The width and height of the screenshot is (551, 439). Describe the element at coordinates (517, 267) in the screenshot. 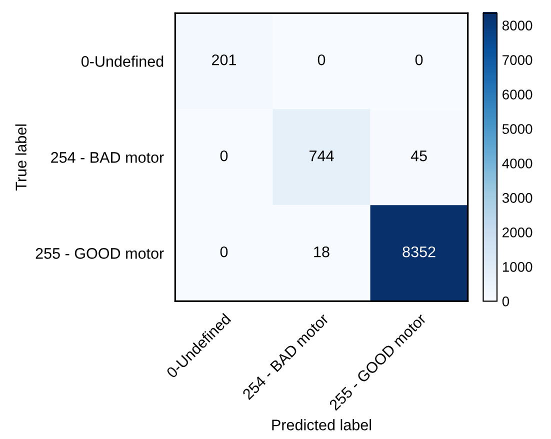

I see `color-bar-label: 1000` at that location.